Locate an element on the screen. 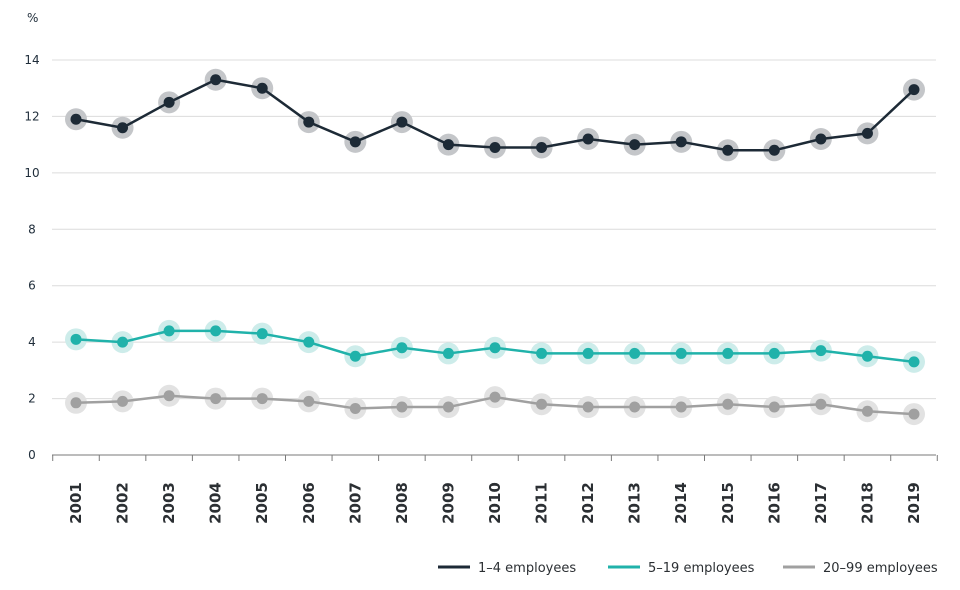 The image size is (960, 590). x-tick-label: 2006 is located at coordinates (309, 503).